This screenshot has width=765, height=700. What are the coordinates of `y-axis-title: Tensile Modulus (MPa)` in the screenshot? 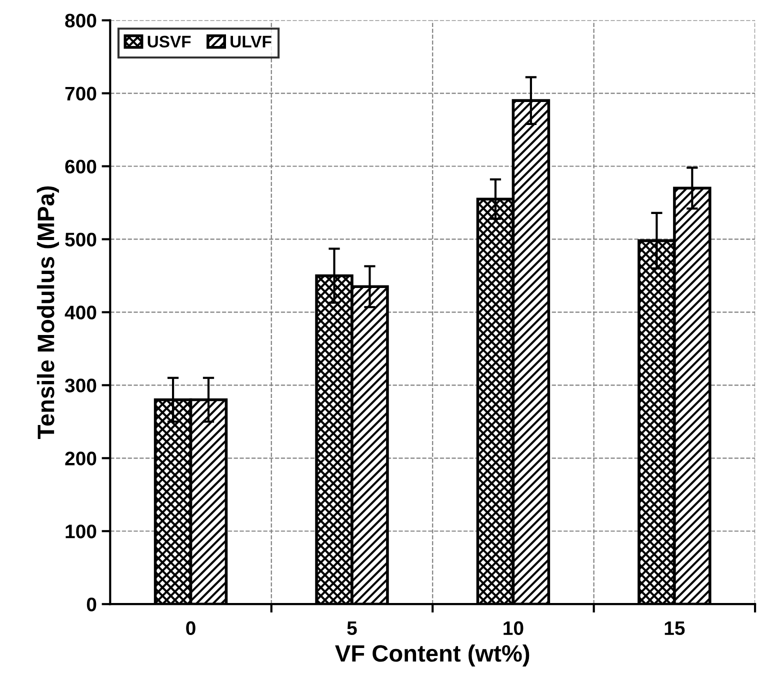 It's located at (47, 312).